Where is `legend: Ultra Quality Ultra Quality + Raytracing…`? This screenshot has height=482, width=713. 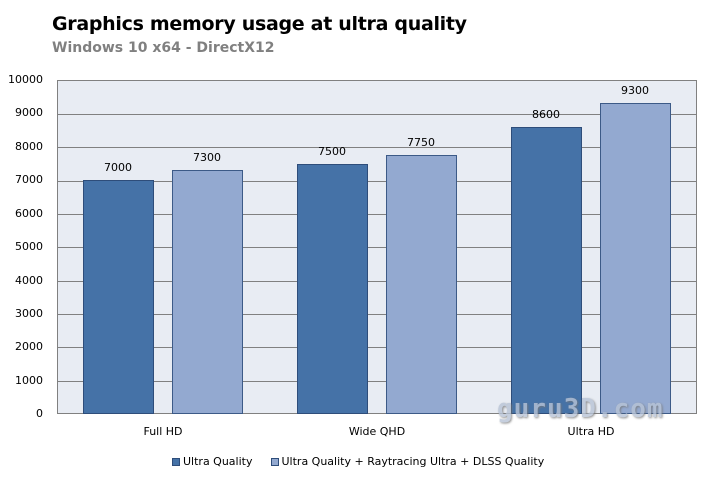 legend: Ultra Quality Ultra Quality + Raytracing… is located at coordinates (367, 461).